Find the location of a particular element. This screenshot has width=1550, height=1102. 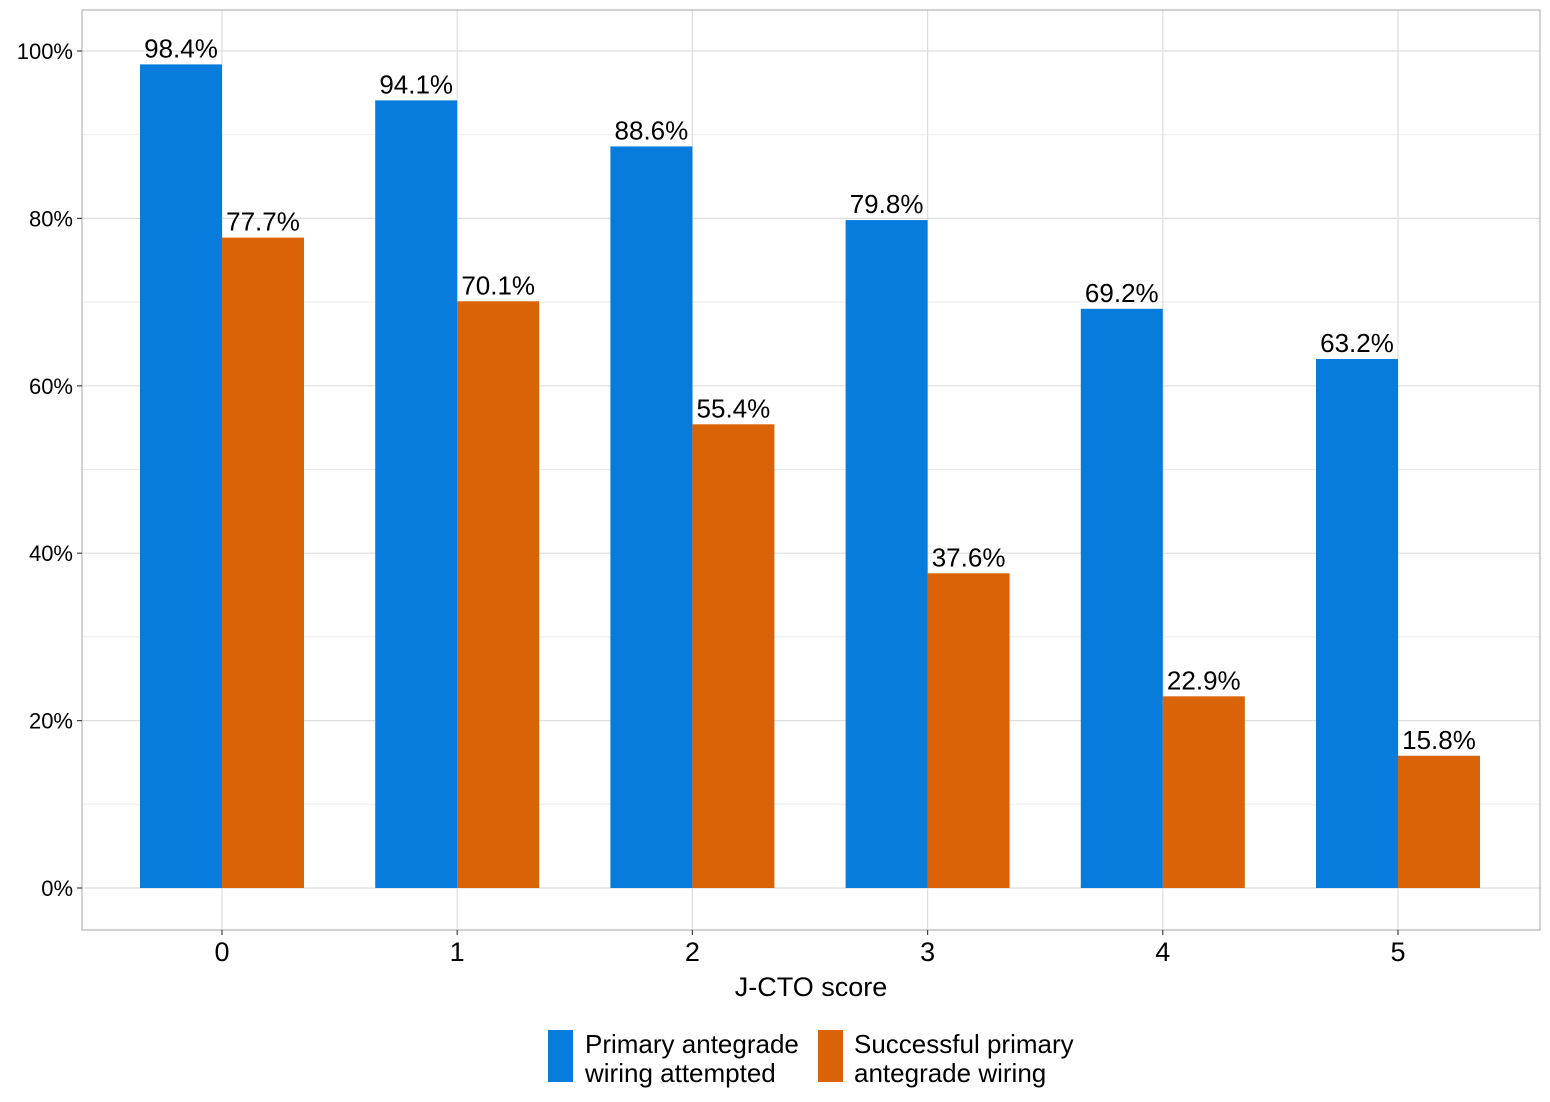

legend-label: Successful primary is located at coordinates (964, 1044).